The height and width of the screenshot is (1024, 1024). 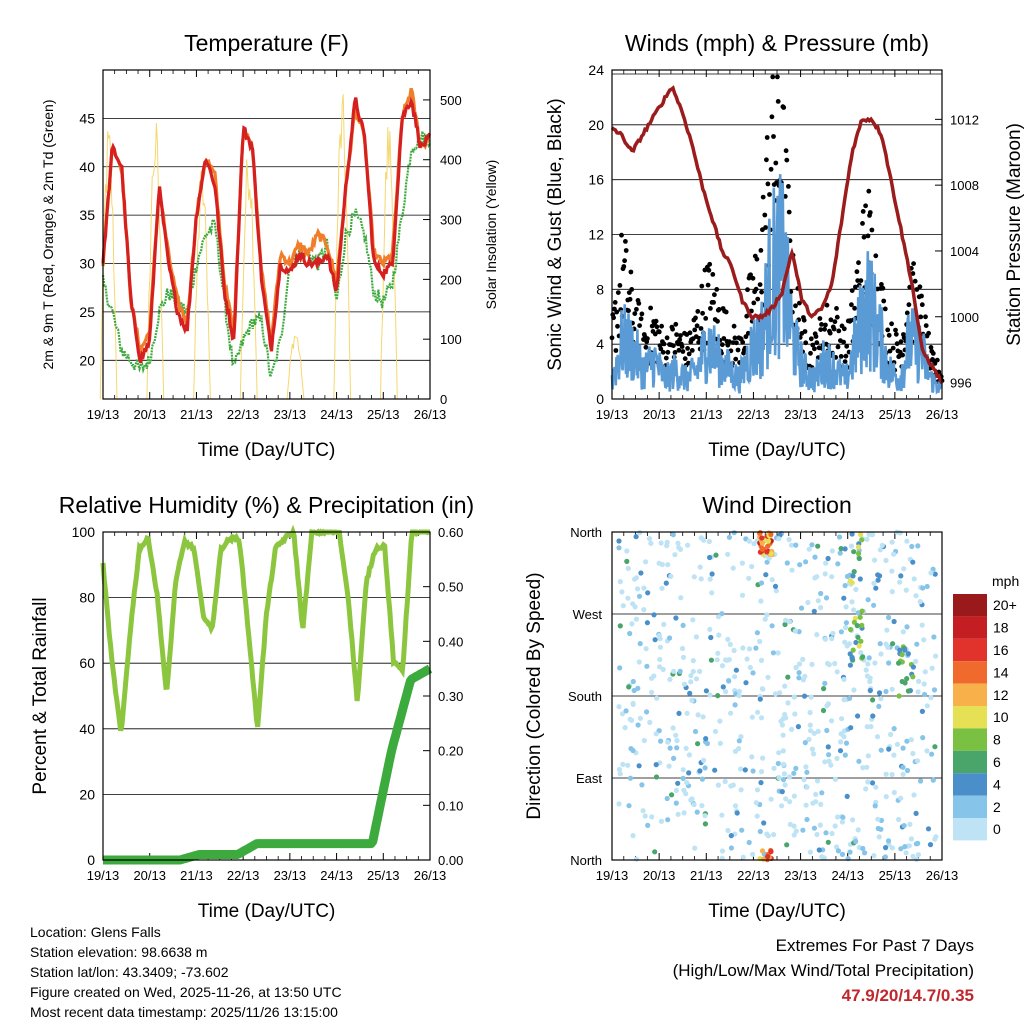 I want to click on x-tick-label: 23/13, so click(x=290, y=414).